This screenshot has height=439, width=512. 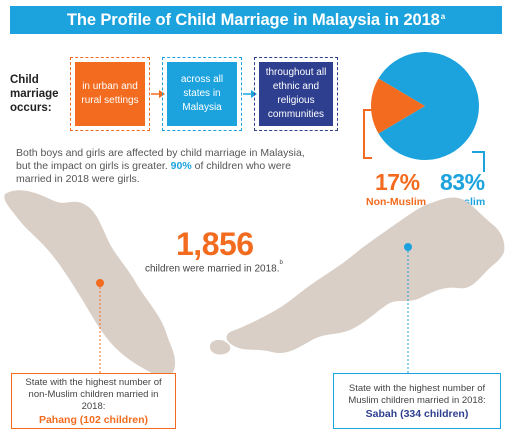 I want to click on callout-state-pahang: Pahang (102 children), so click(x=93, y=419).